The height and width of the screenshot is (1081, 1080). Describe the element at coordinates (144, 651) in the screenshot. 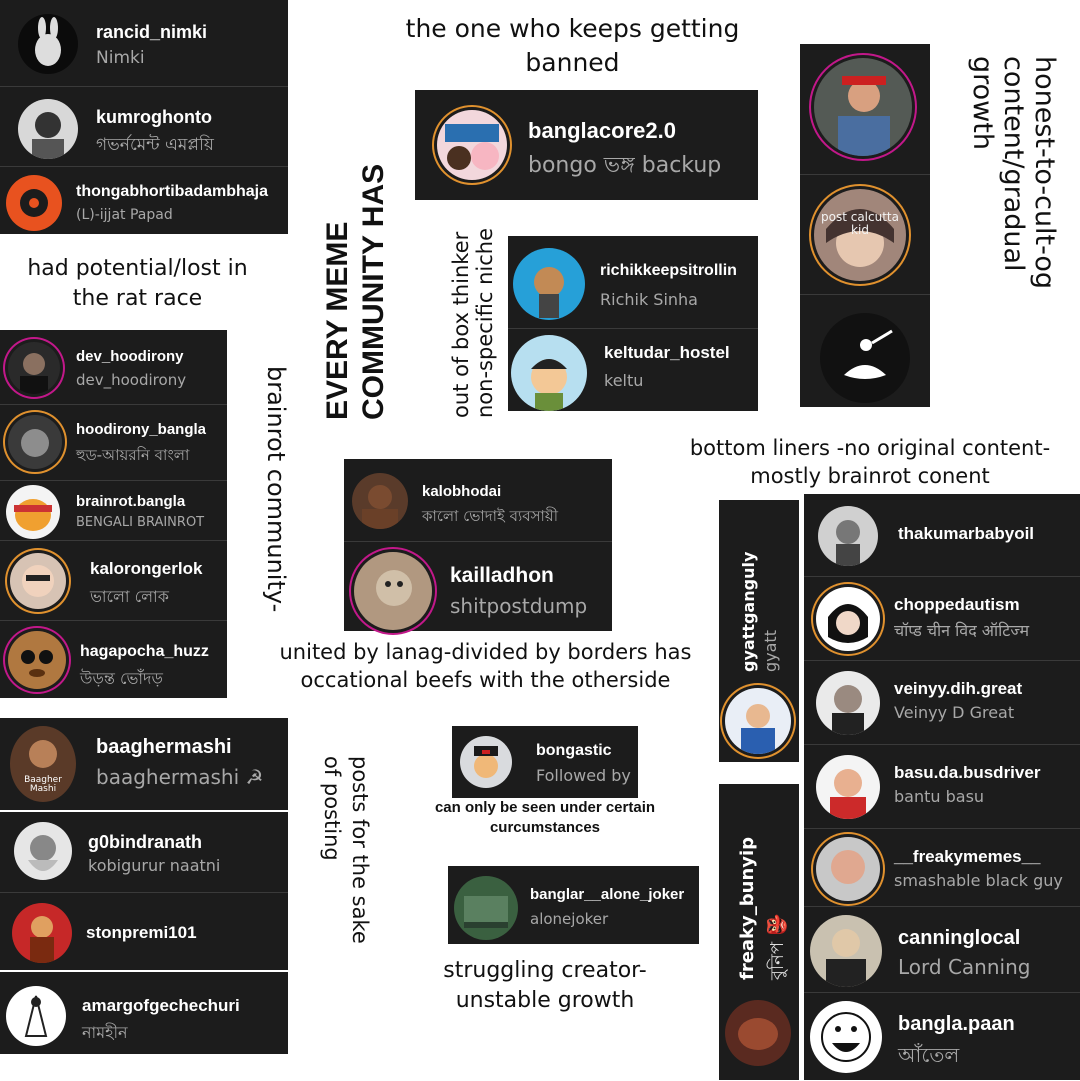

I see `username: hagapocha_huzz` at that location.